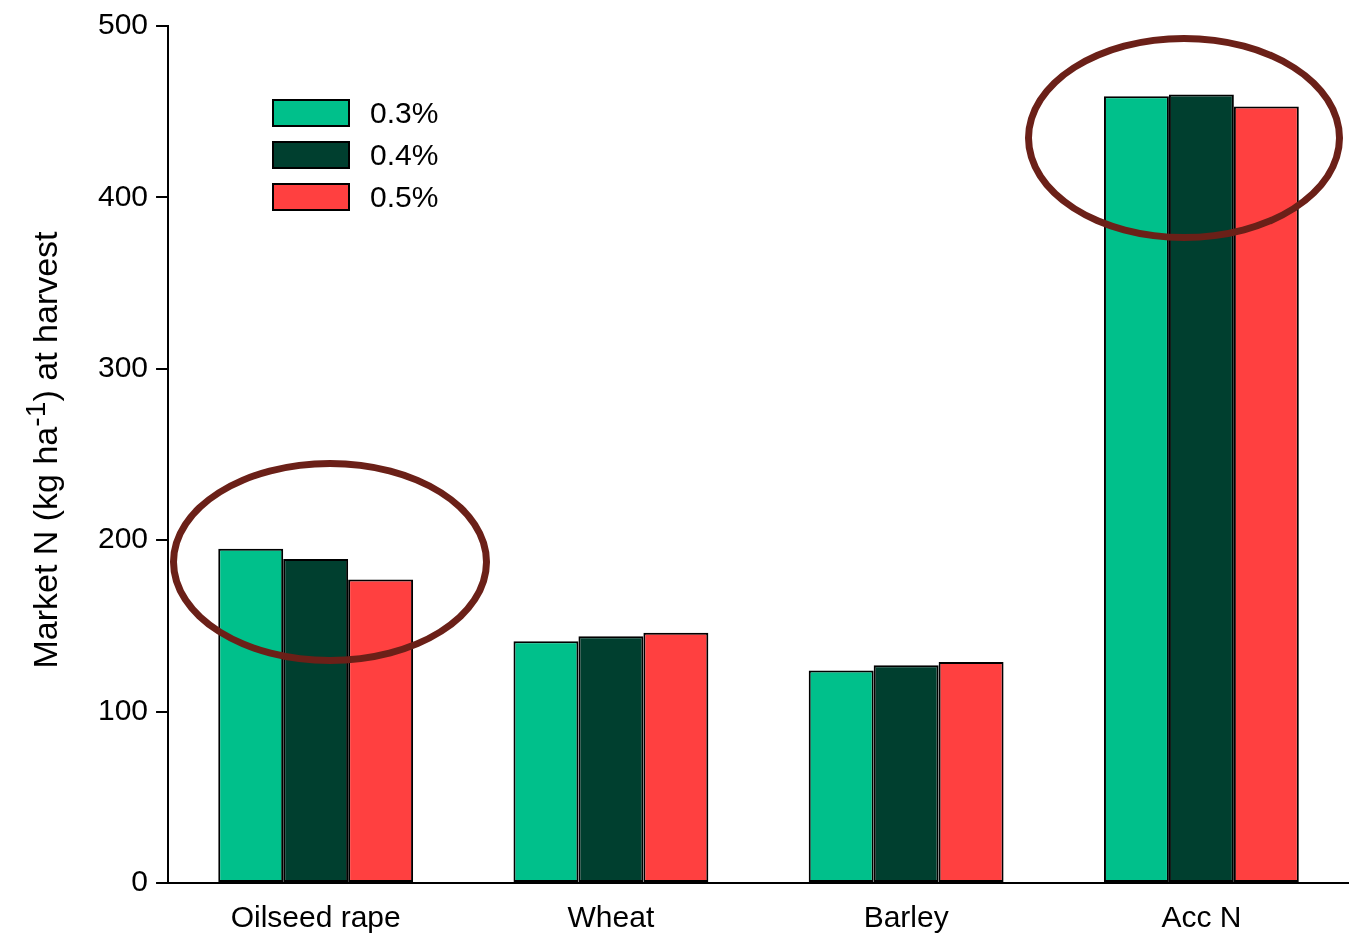 The width and height of the screenshot is (1349, 943). I want to click on x-tick-label: Wheat, so click(611, 917).